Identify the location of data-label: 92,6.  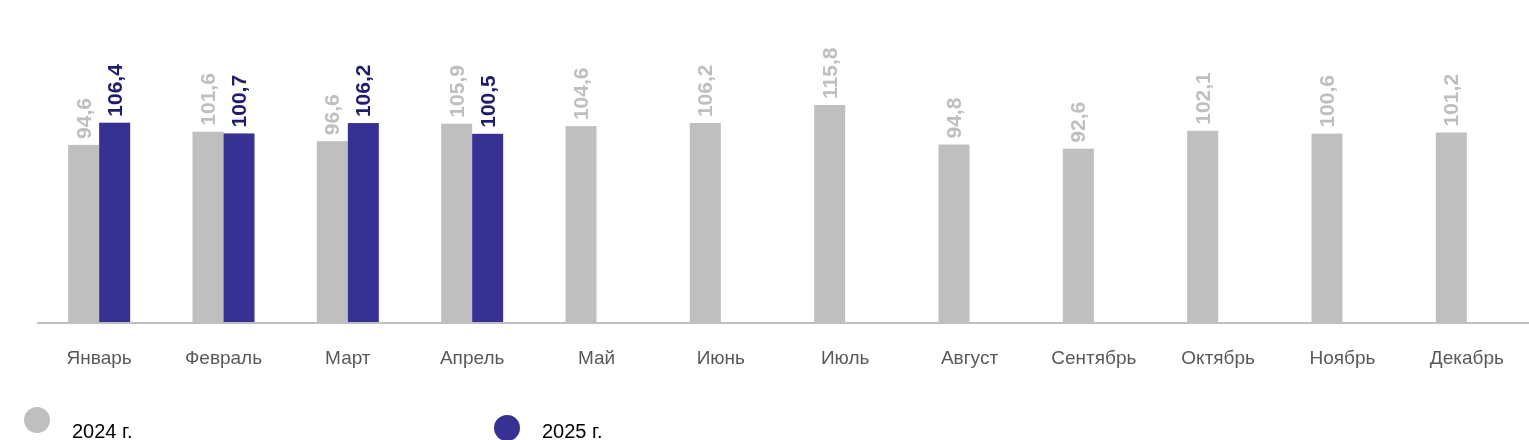
(1078, 122).